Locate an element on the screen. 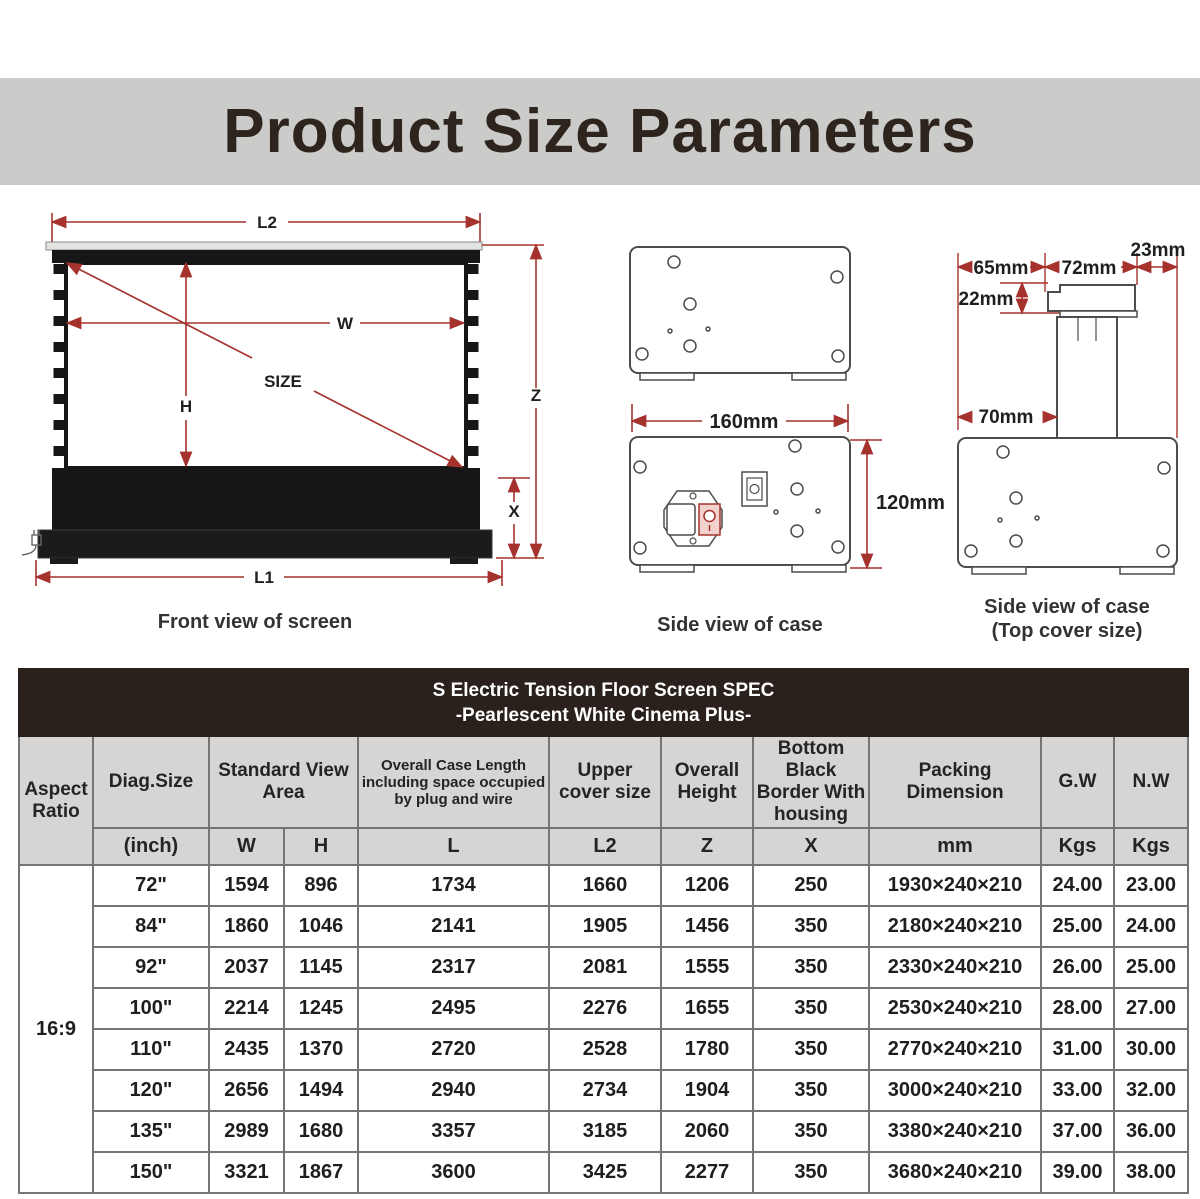  table-title-line2: -Pearlescent White Cinema Plus- is located at coordinates (603, 715).